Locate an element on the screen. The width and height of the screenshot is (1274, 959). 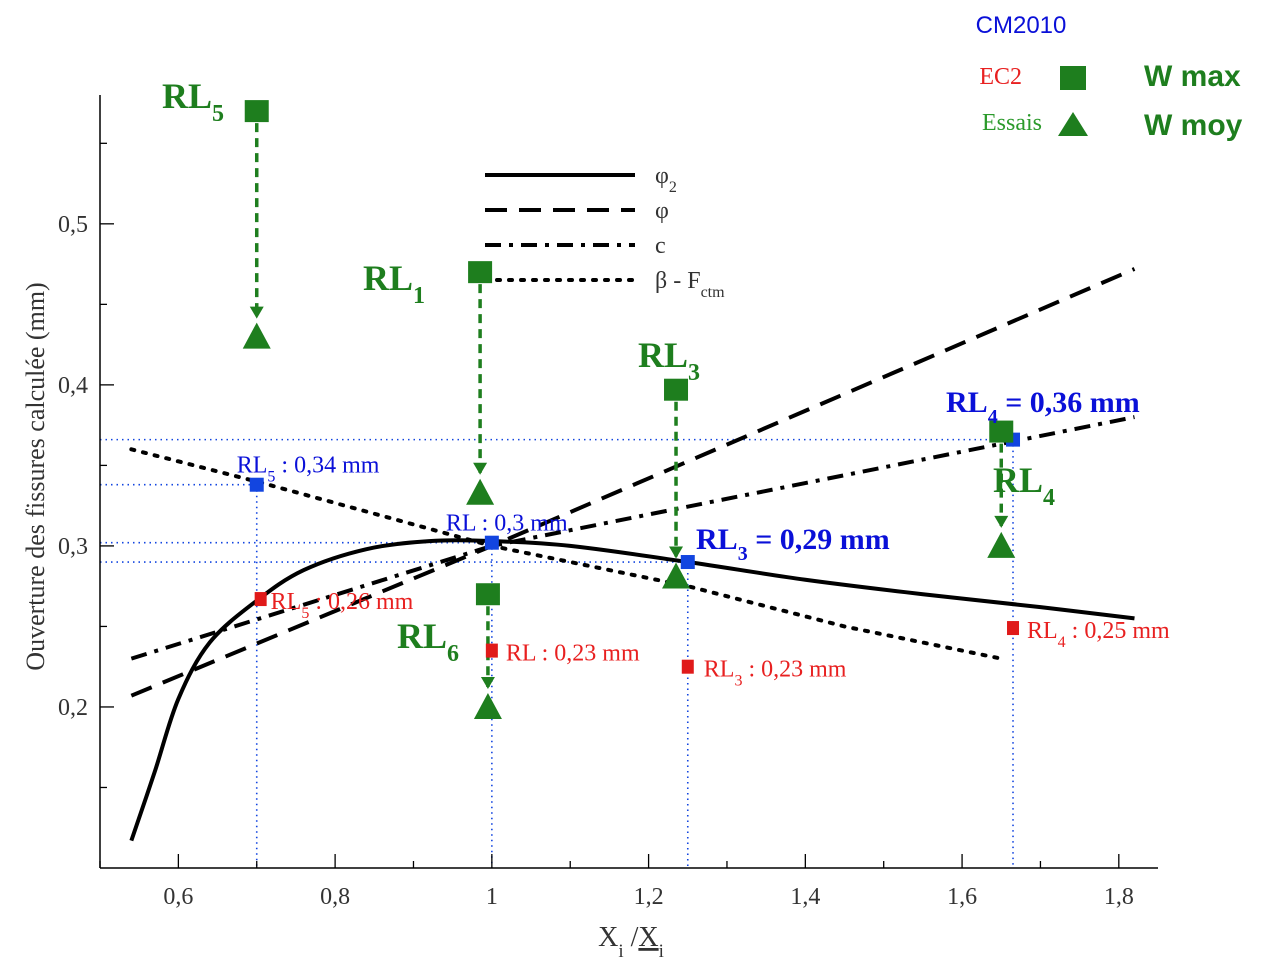
legend-entry-sub: ctm is located at coordinates (713, 292).